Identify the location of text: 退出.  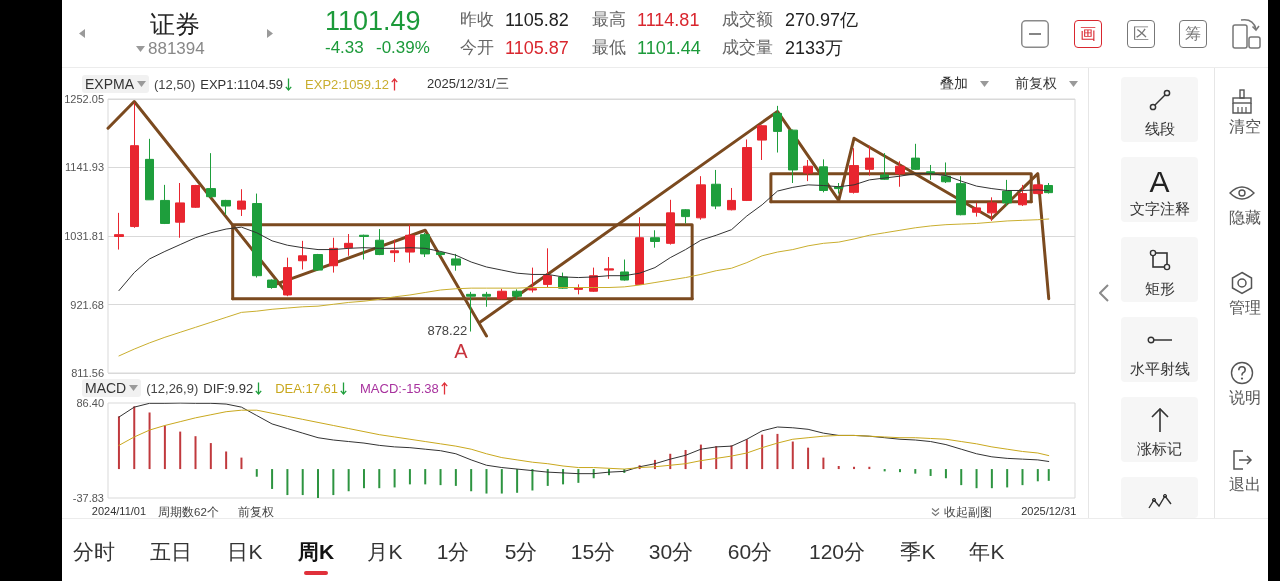
(1245, 485).